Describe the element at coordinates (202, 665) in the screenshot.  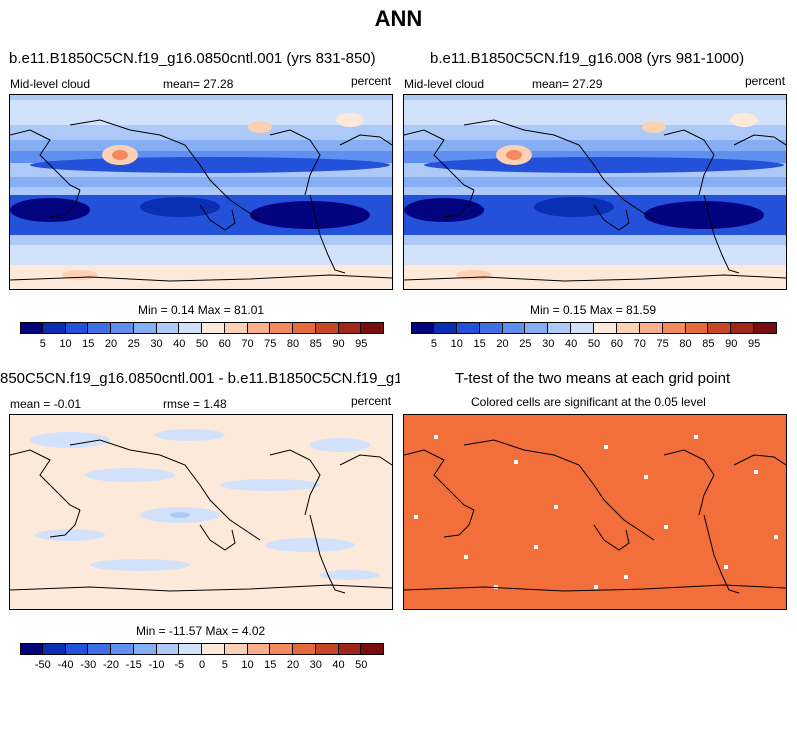
I see `colorbar-tick-label: 0` at that location.